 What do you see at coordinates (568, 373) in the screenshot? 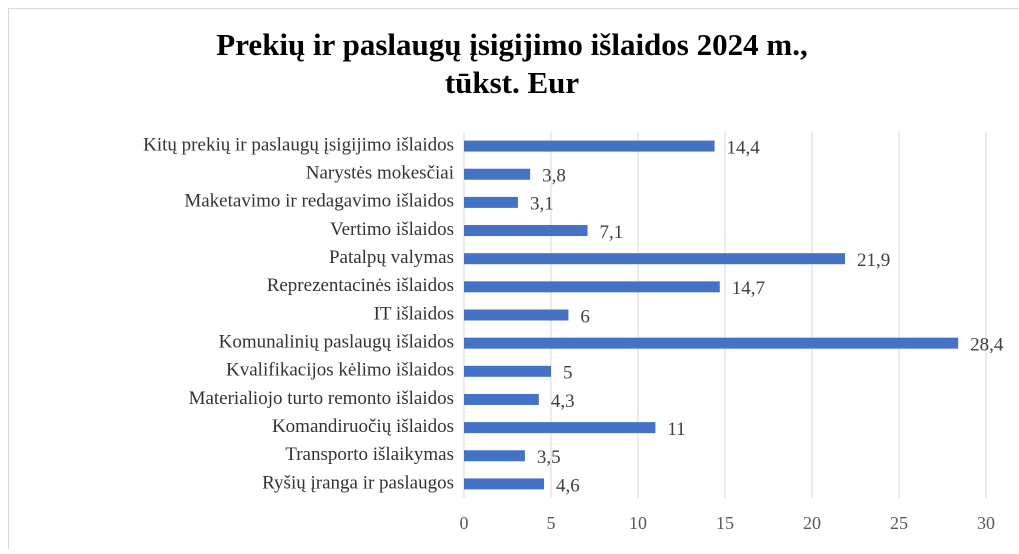
I see `data-label: 5` at bounding box center [568, 373].